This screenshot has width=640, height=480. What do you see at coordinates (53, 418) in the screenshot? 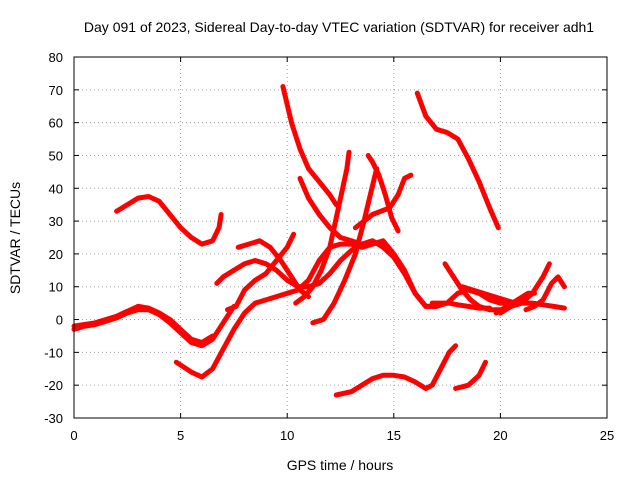
I see `y-tick-label: -30` at bounding box center [53, 418].